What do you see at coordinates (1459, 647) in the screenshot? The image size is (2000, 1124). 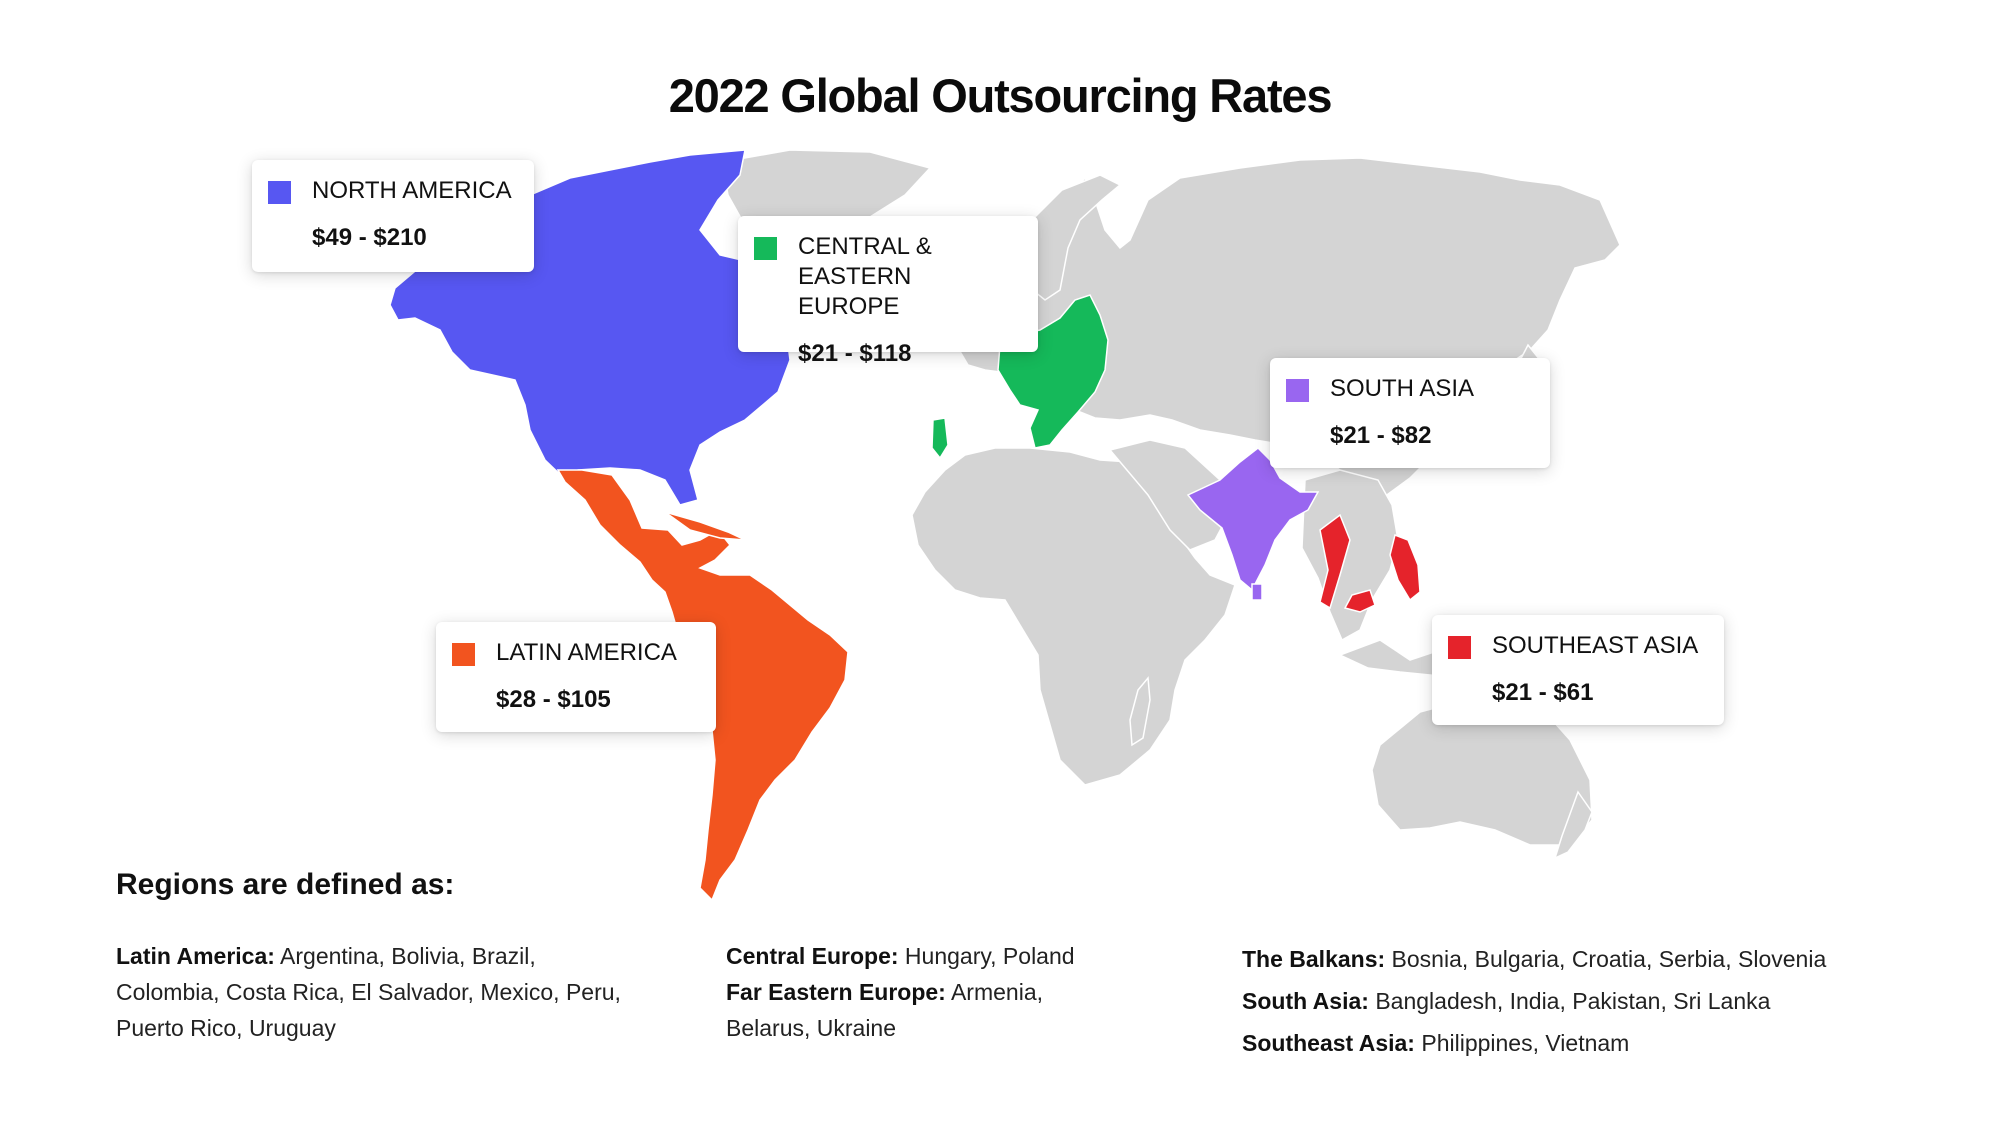 I see `southeast-asia-swatch` at bounding box center [1459, 647].